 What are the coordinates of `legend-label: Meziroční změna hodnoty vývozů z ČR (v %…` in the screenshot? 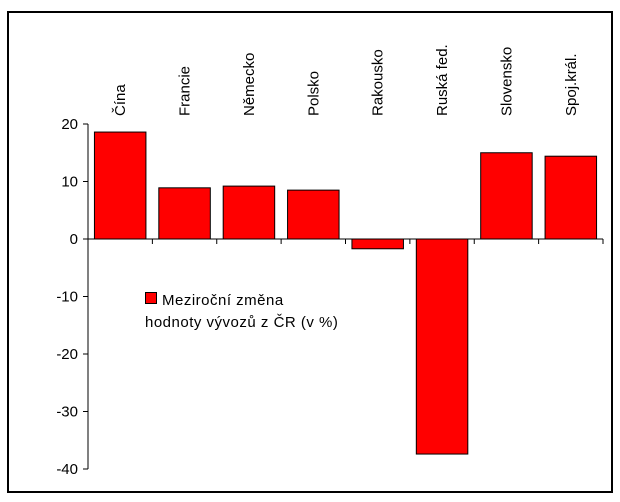 It's located at (242, 311).